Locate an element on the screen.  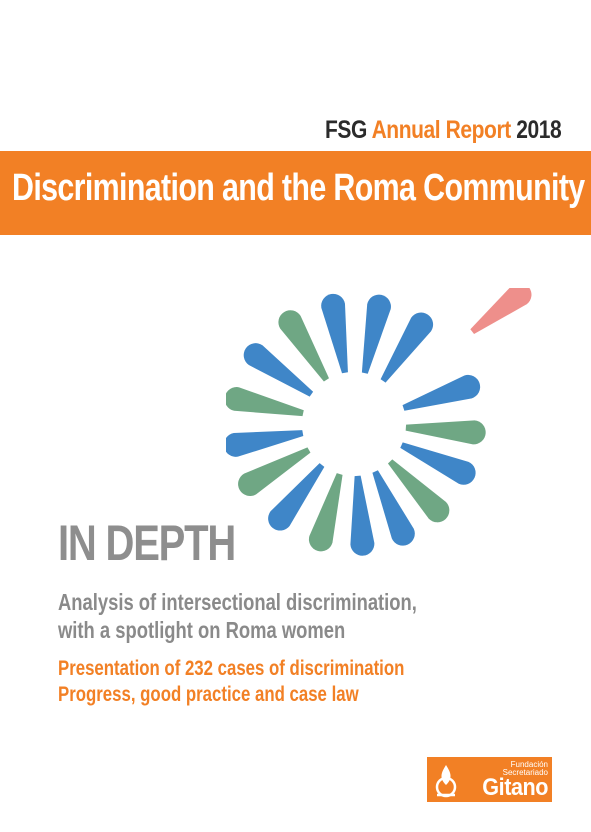
page-title: Discrimination and the Roma Community is located at coordinates (298, 188).